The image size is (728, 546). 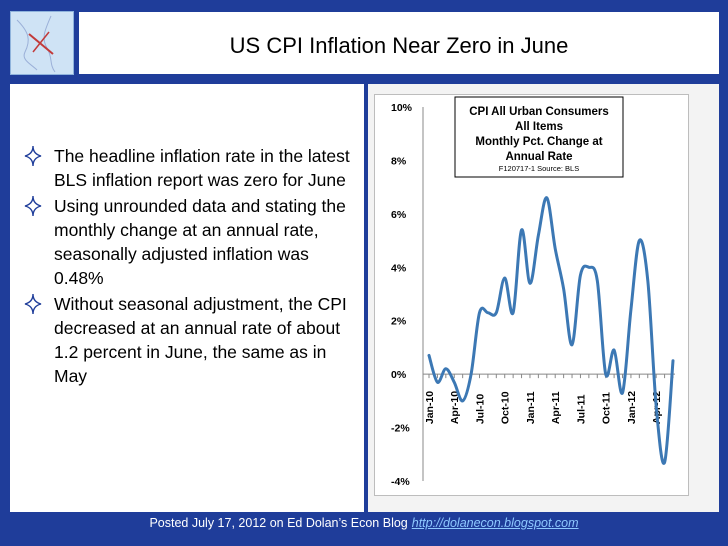 I want to click on slide-title: US CPI Inflation Near Zero in June, so click(x=399, y=45).